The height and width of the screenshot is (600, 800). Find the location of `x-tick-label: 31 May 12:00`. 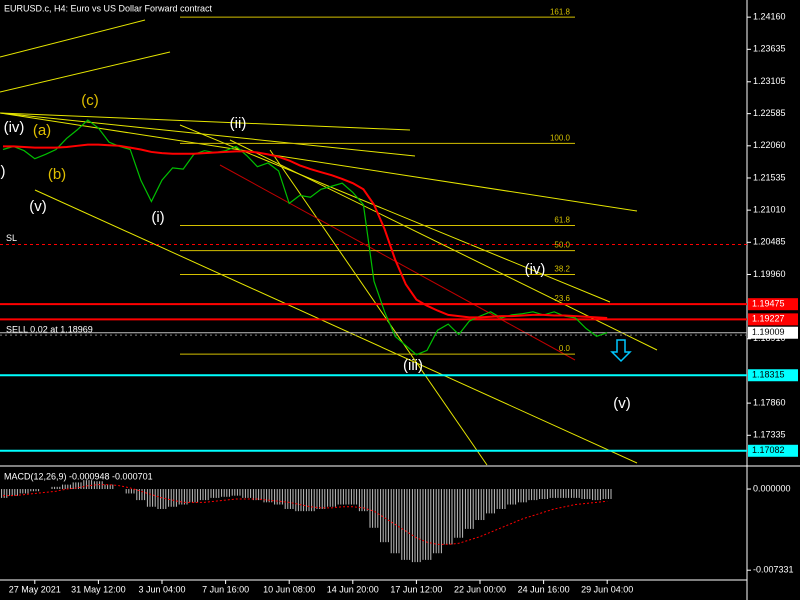

x-tick-label: 31 May 12:00 is located at coordinates (98, 589).